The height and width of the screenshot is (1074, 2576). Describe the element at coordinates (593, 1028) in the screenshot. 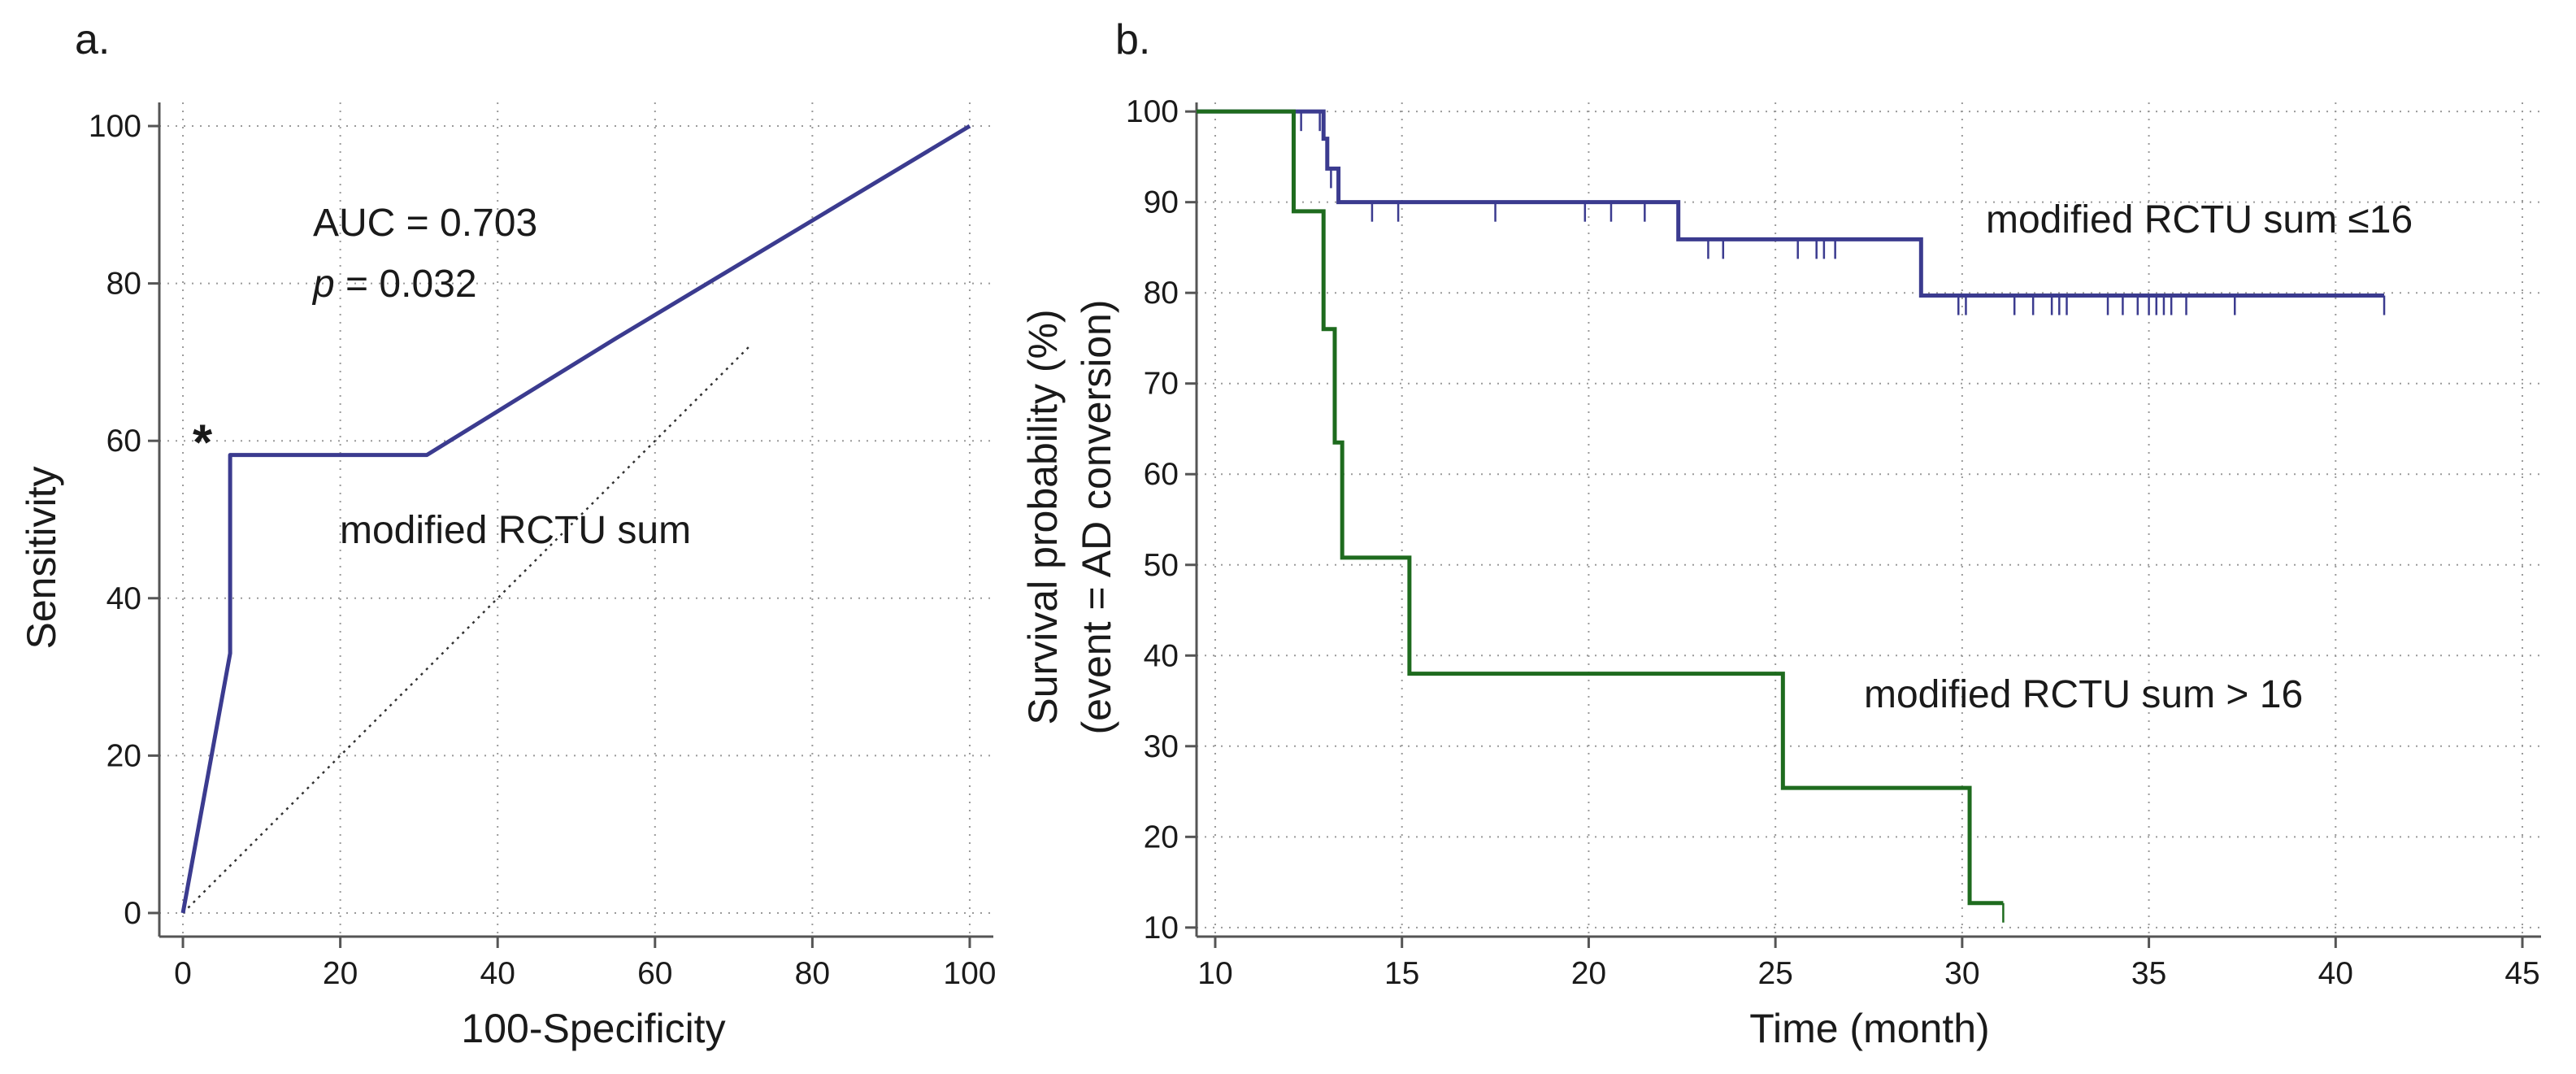

I see `roc-x-axis-label: 100-Specificity` at that location.